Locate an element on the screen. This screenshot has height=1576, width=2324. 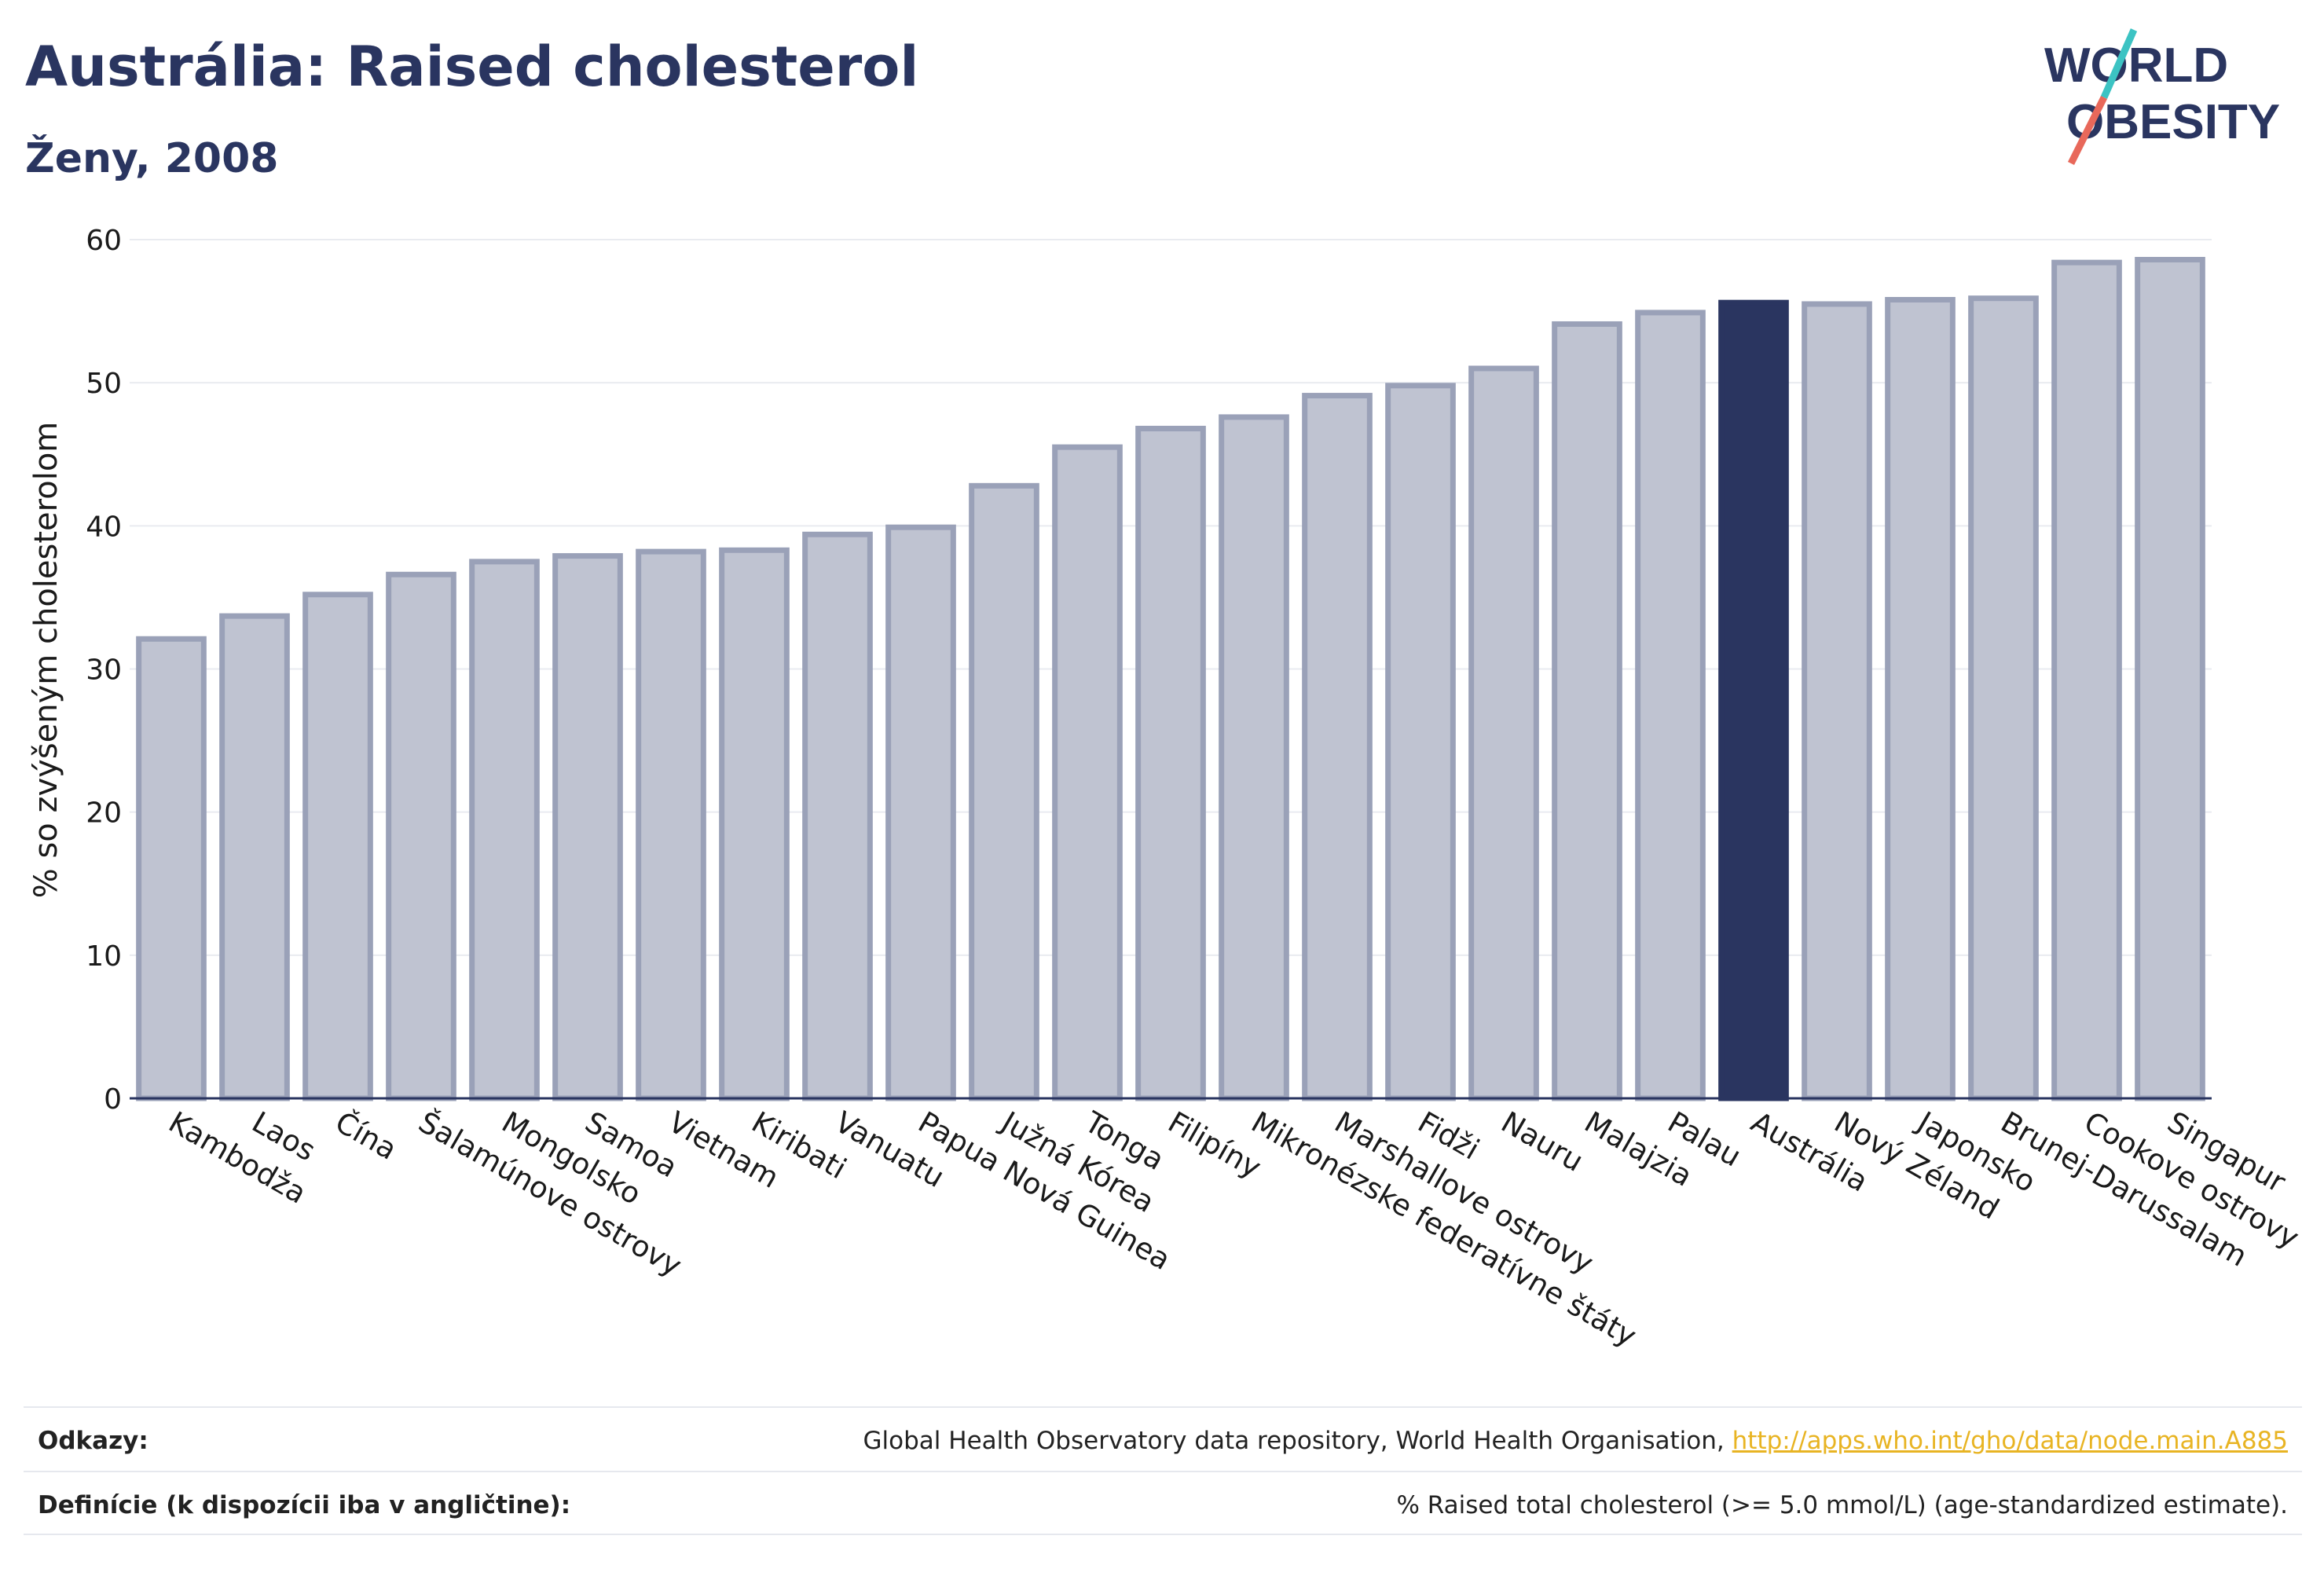
y-tick-label: 50 is located at coordinates (104, 384).